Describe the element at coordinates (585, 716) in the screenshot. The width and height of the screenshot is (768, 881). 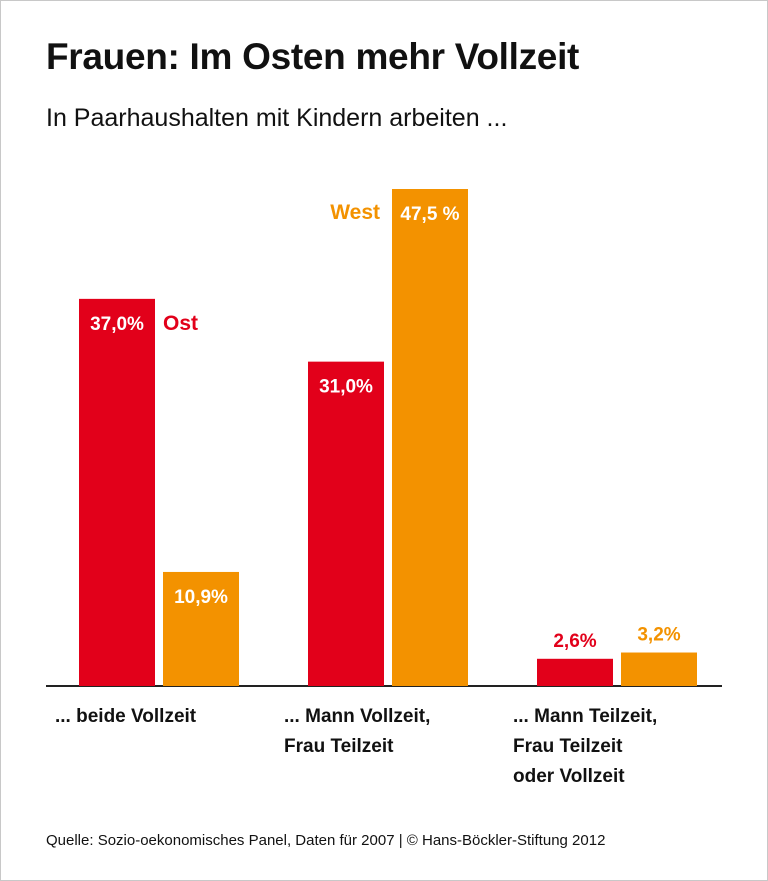
I see `category-label-2-0: ... Mann Teilzeit,` at that location.